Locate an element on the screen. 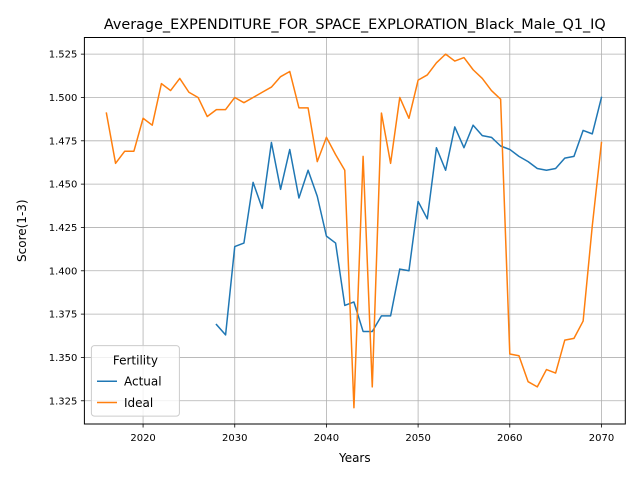 This screenshot has height=485, width=640. legend-box is located at coordinates (135, 381).